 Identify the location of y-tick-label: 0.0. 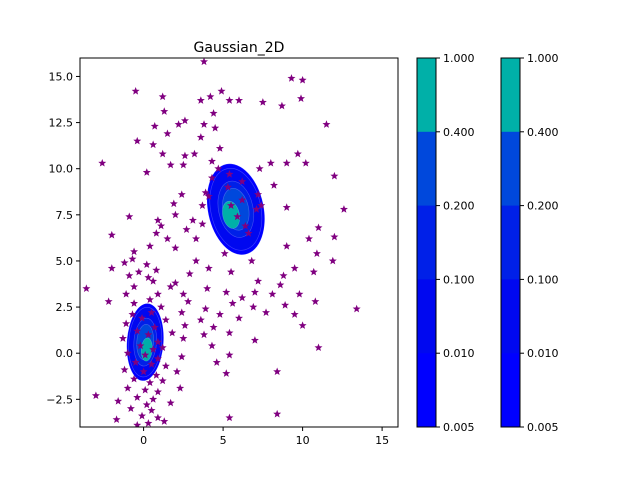
(65, 353).